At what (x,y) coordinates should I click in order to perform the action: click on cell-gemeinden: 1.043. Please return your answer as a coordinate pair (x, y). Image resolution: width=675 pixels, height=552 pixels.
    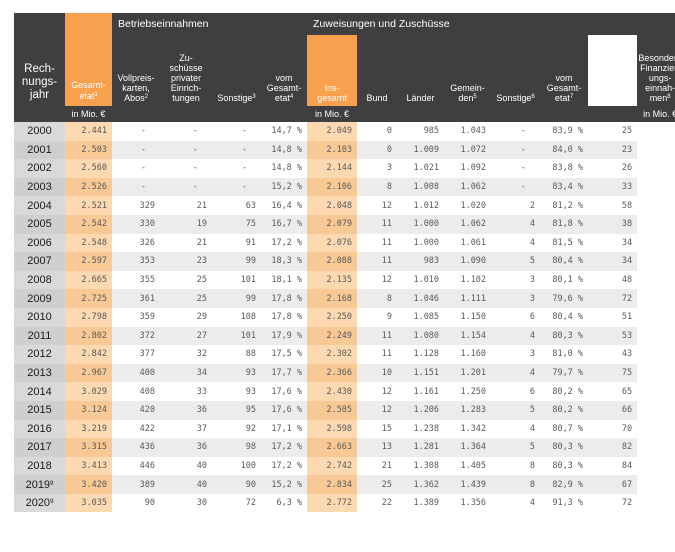
    Looking at the image, I should click on (473, 131).